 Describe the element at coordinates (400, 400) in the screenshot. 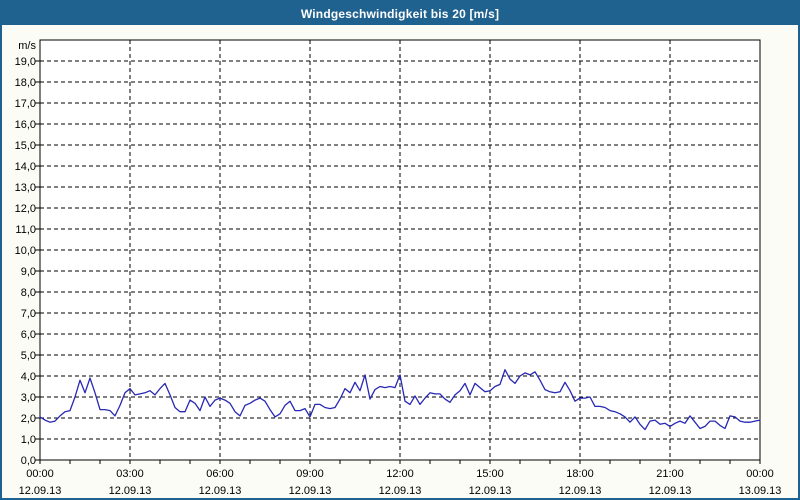

I see `wind-speed-line` at that location.